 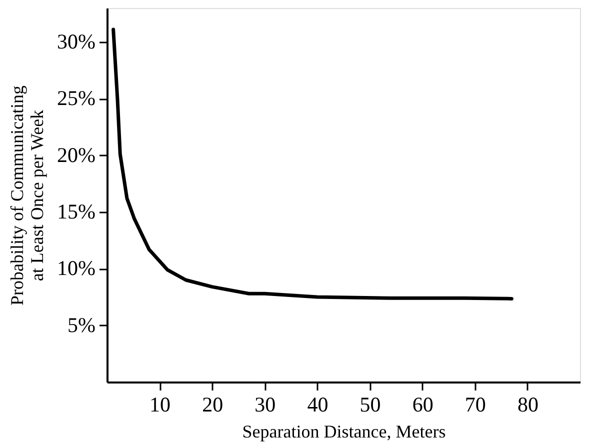 I want to click on x-tick-label: 60, so click(x=423, y=404).